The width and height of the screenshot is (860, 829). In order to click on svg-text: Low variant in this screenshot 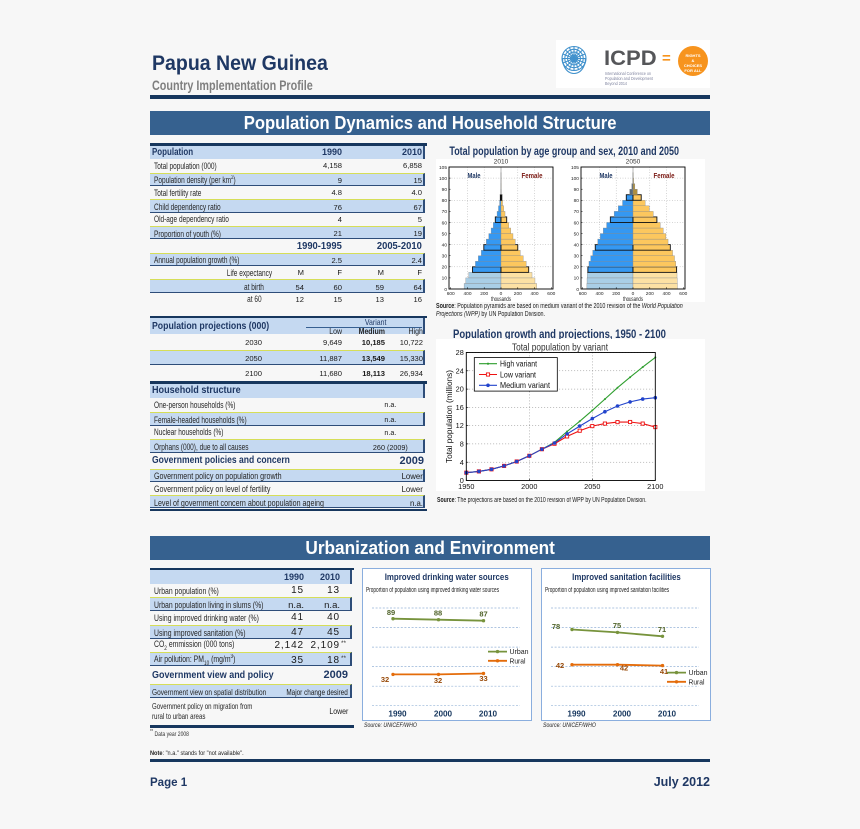, I will do `click(518, 374)`.